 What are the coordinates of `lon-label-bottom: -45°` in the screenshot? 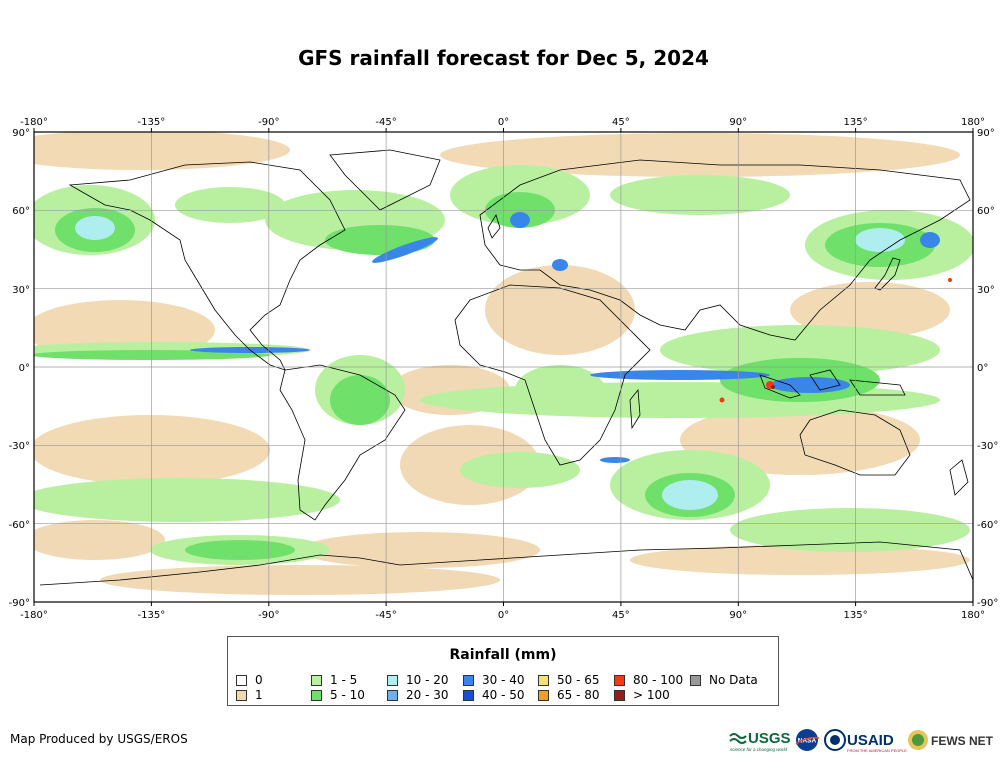 It's located at (385, 615).